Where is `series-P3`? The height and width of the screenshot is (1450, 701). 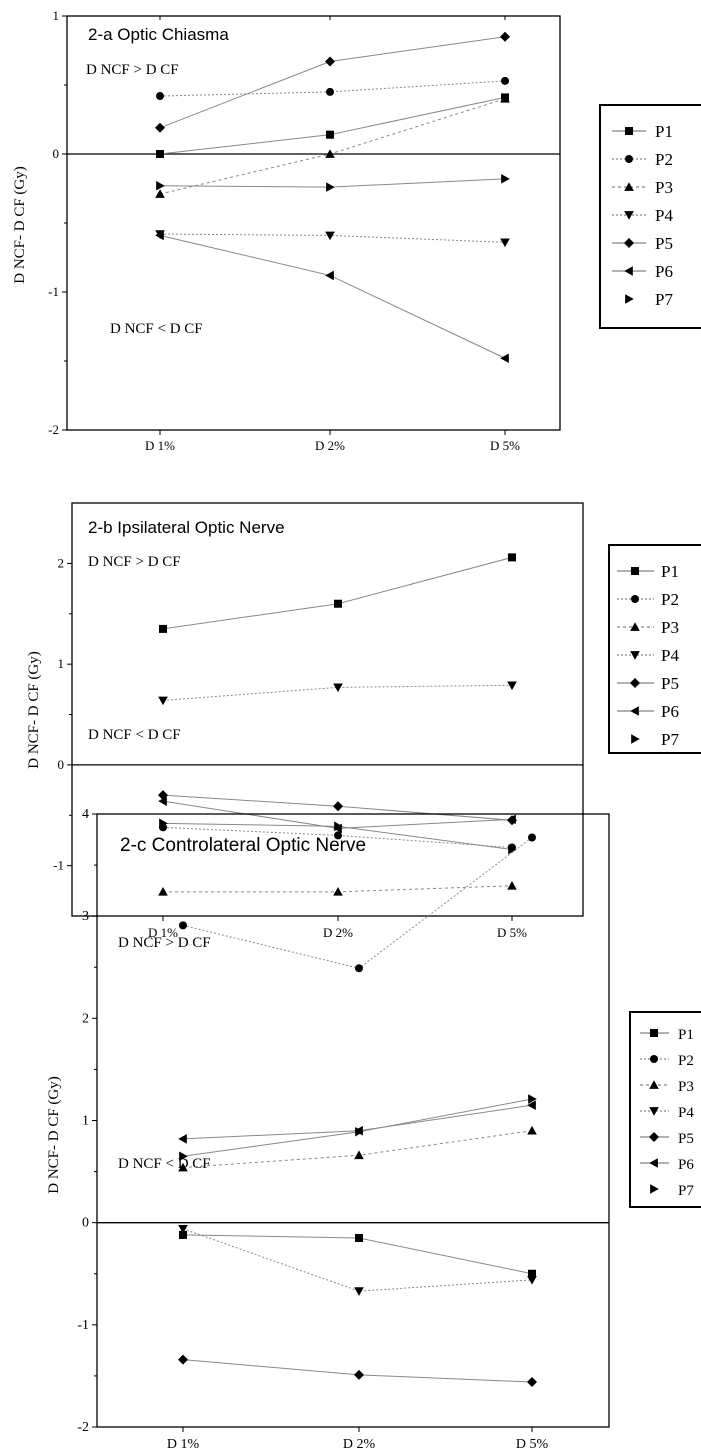 series-P3 is located at coordinates (332, 146).